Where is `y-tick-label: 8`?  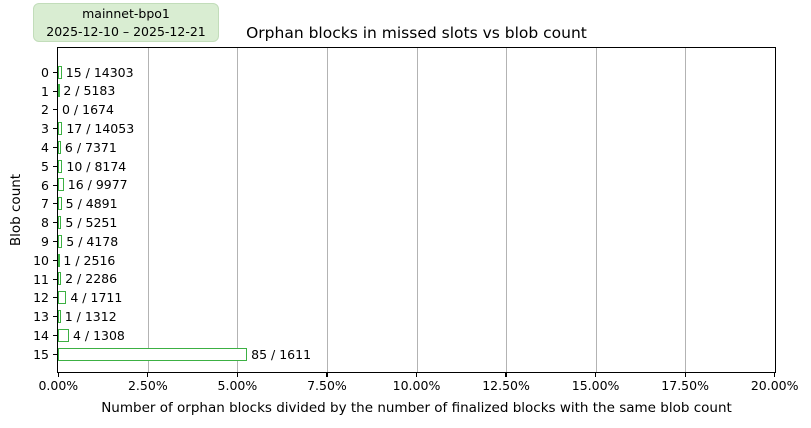 y-tick-label: 8 is located at coordinates (45, 223).